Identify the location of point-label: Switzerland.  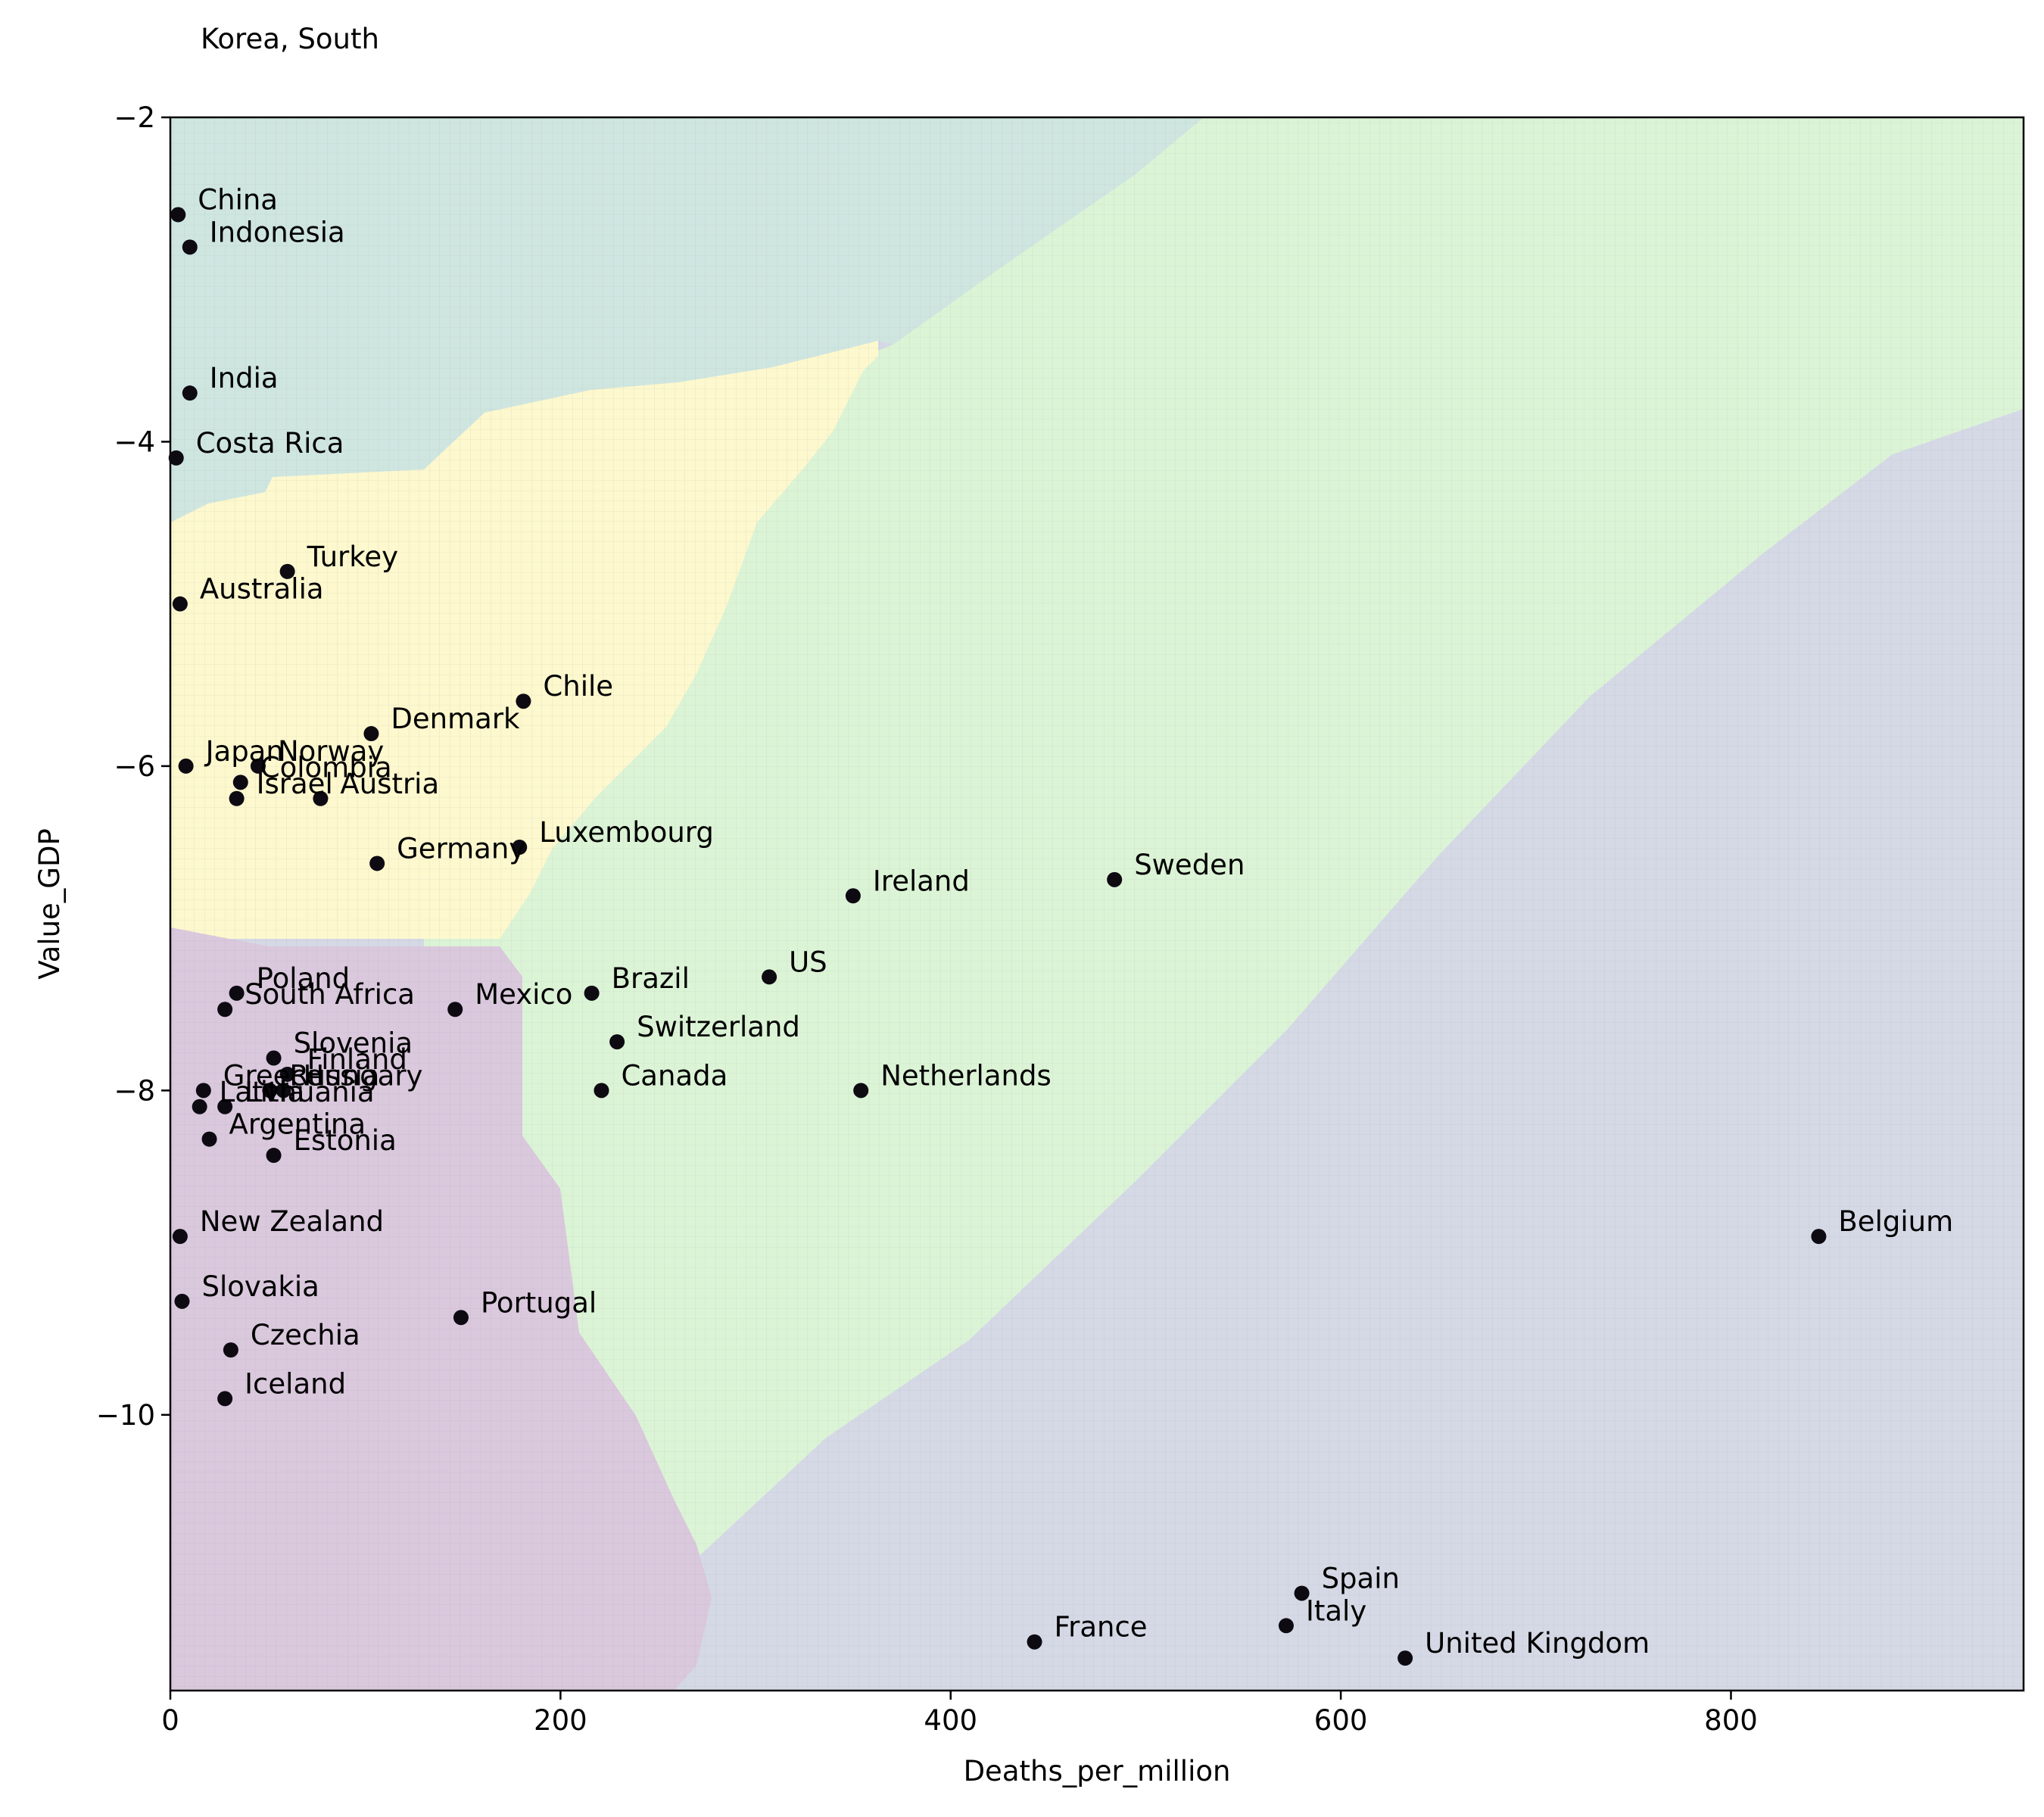
(718, 1027).